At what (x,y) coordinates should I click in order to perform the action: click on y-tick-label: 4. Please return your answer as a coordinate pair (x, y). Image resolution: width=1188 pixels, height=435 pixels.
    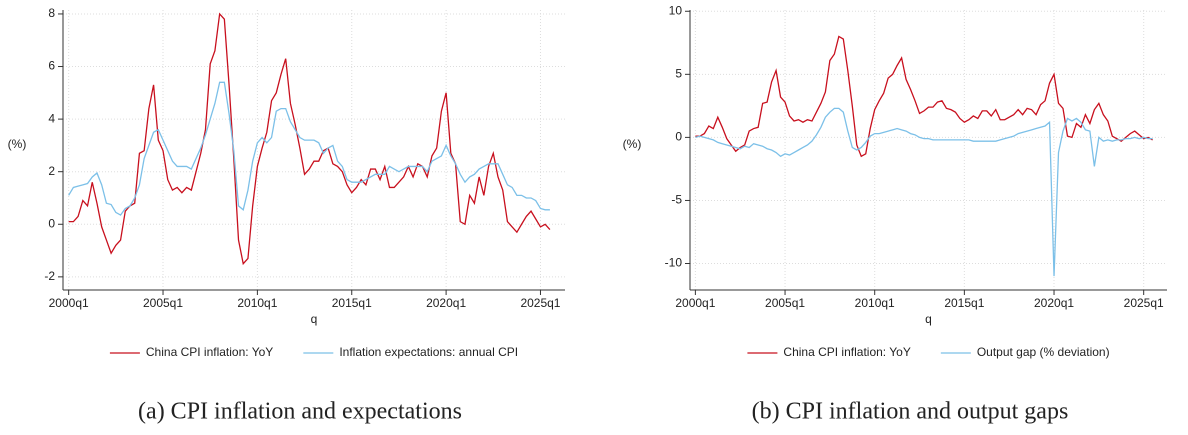
    Looking at the image, I should click on (51, 118).